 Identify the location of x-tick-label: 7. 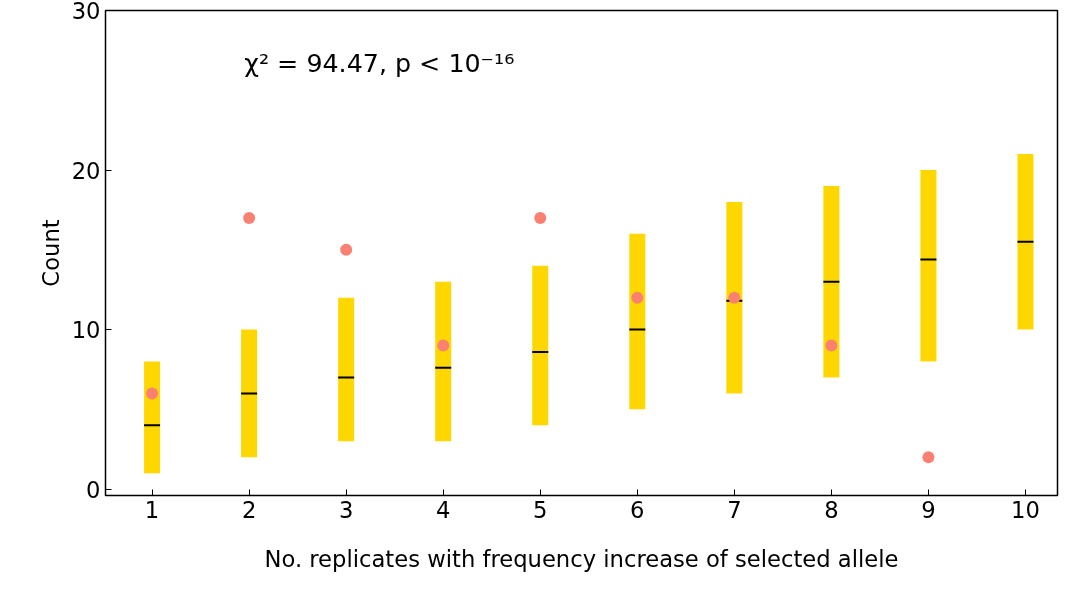
(734, 509).